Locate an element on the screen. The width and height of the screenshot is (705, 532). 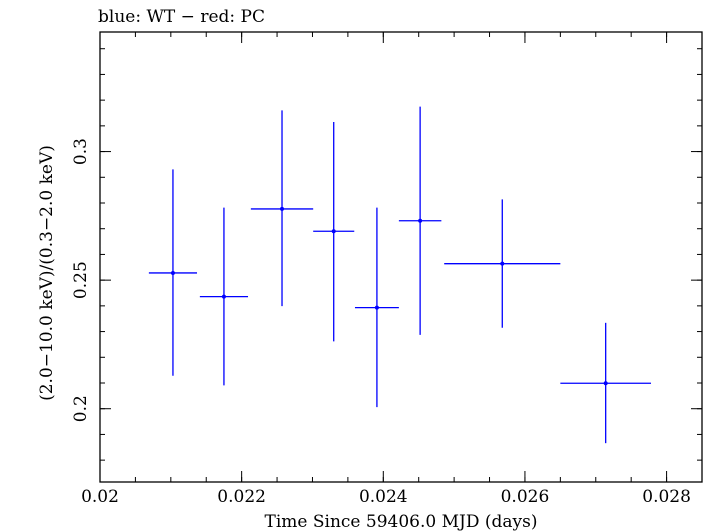
y-tick-label: 0.3 is located at coordinates (81, 151).